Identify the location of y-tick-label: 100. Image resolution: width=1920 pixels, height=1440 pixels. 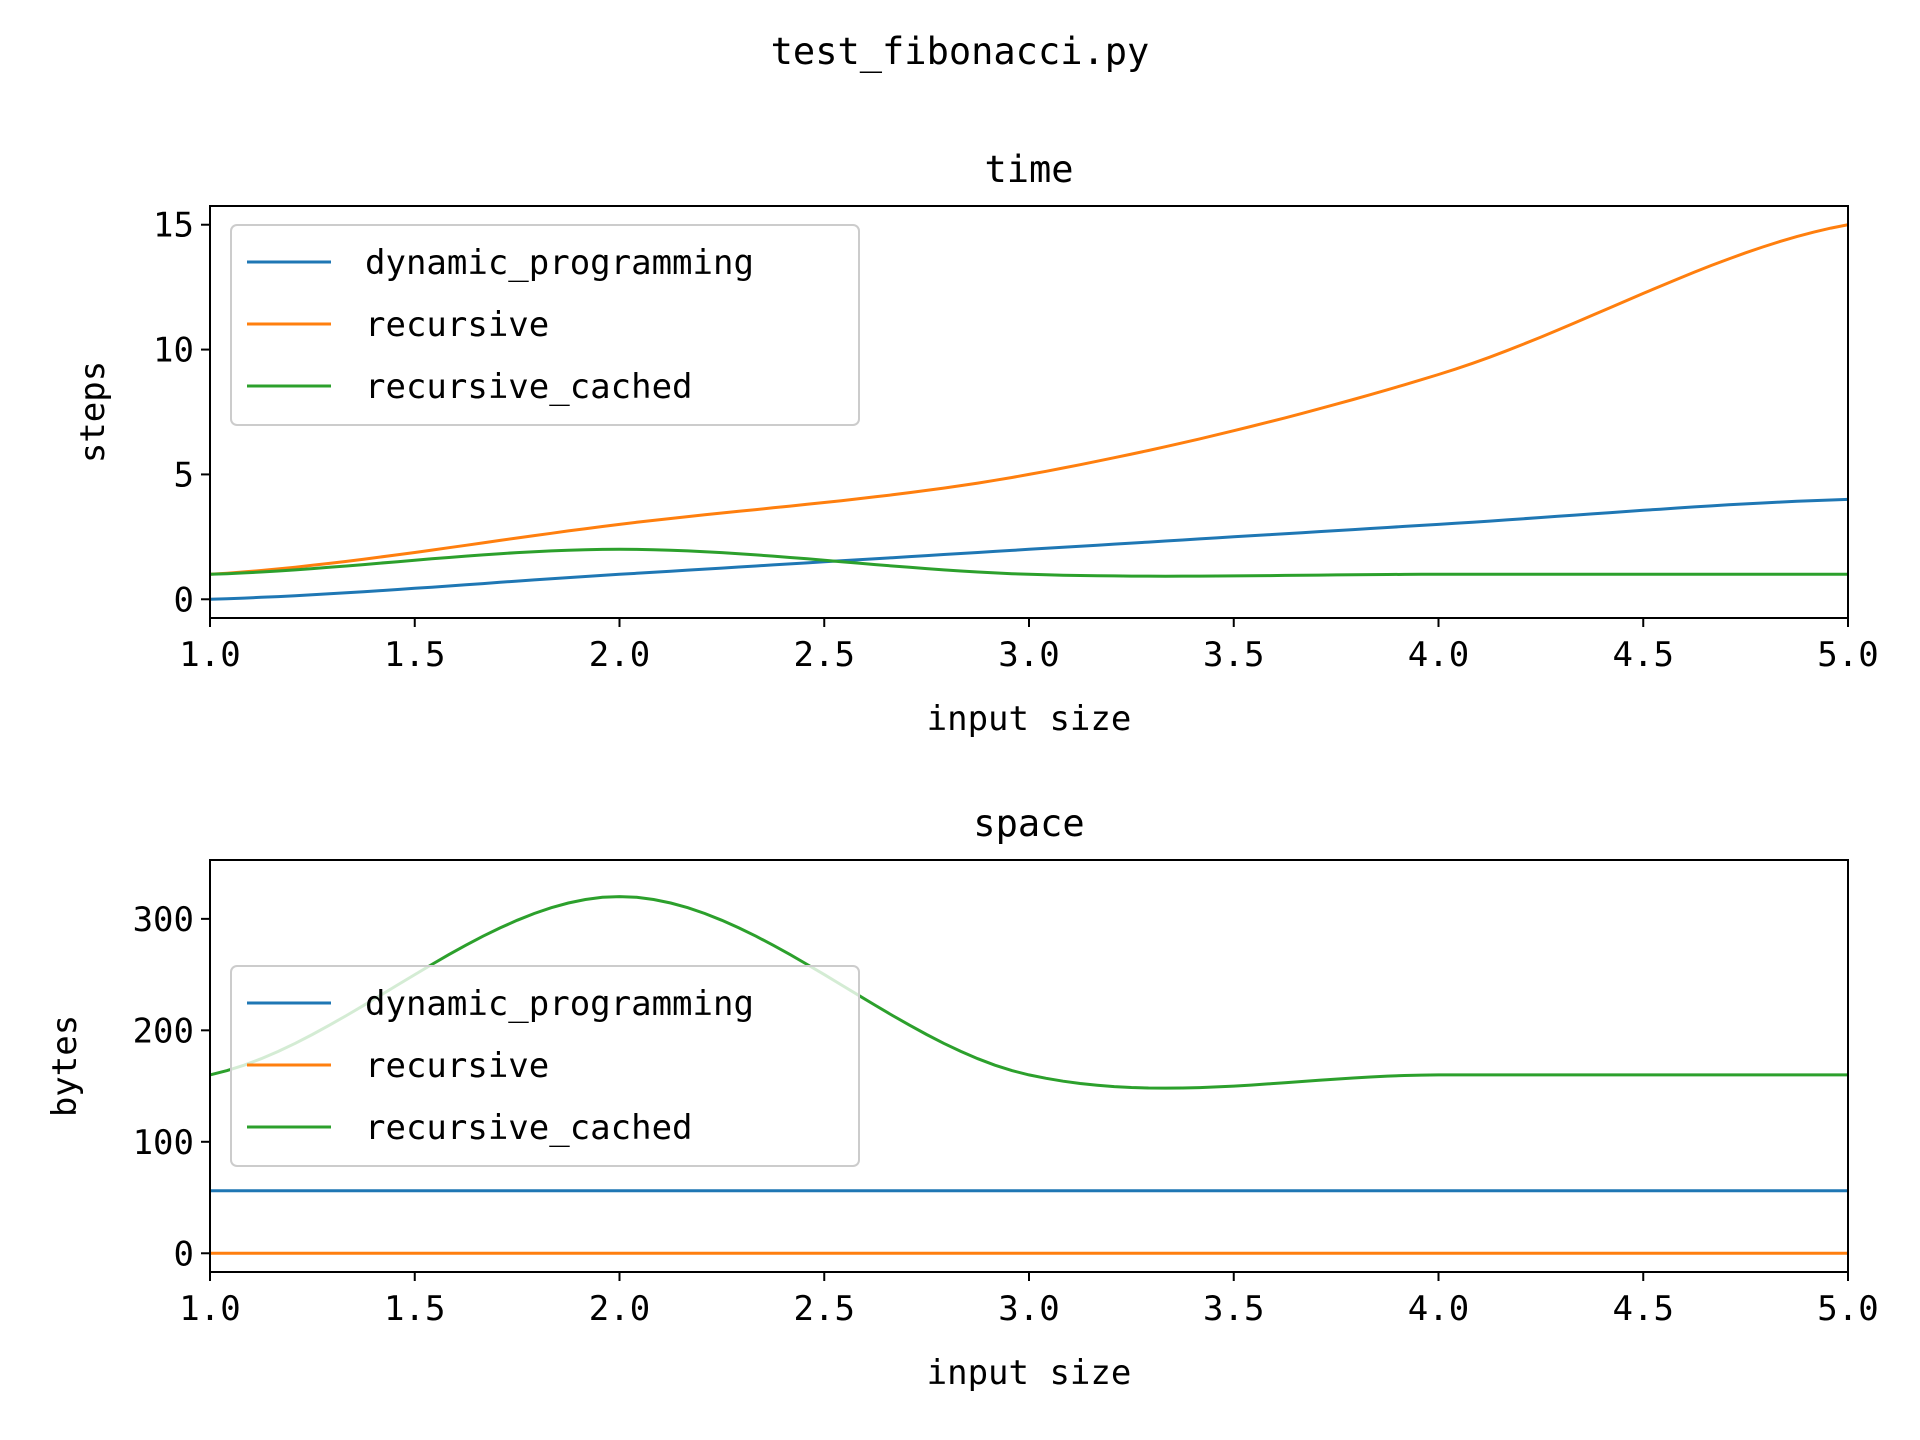
(163, 1143).